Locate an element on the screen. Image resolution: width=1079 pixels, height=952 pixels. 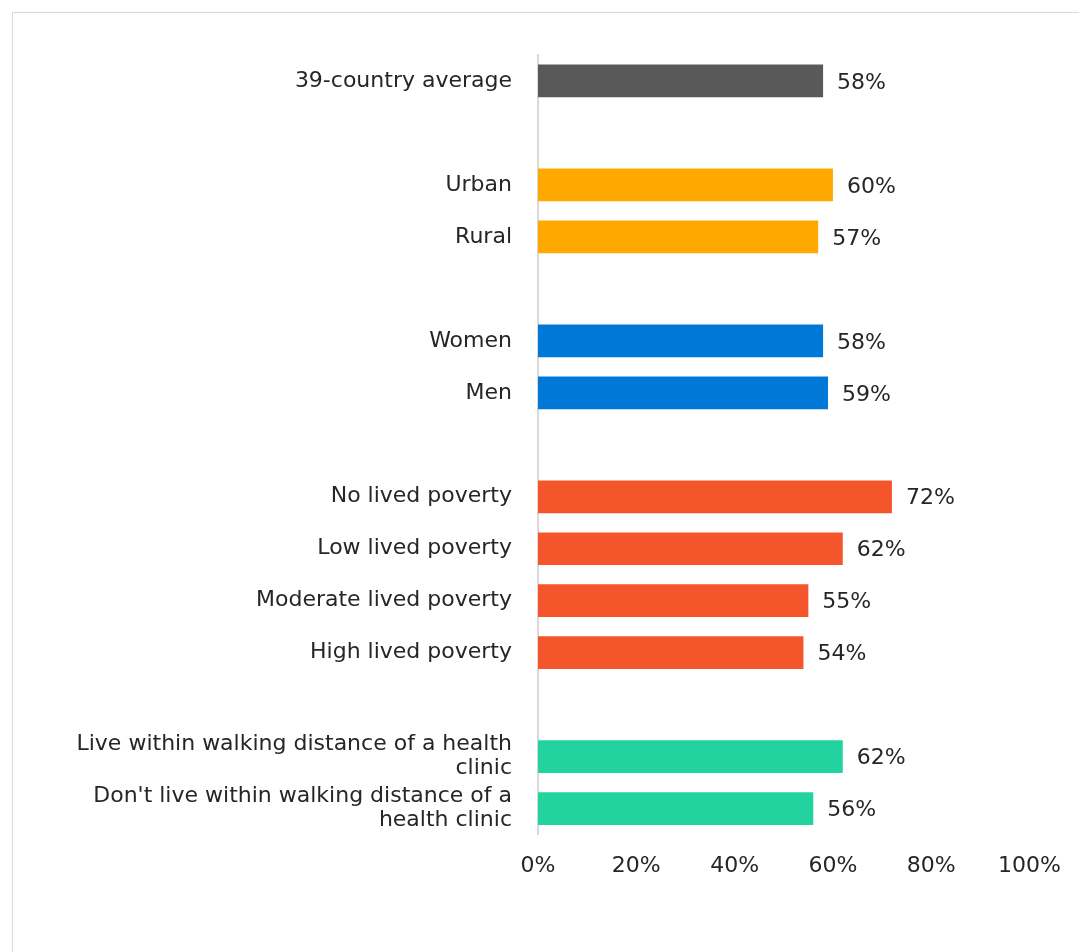
data-label: 55% is located at coordinates (847, 601).